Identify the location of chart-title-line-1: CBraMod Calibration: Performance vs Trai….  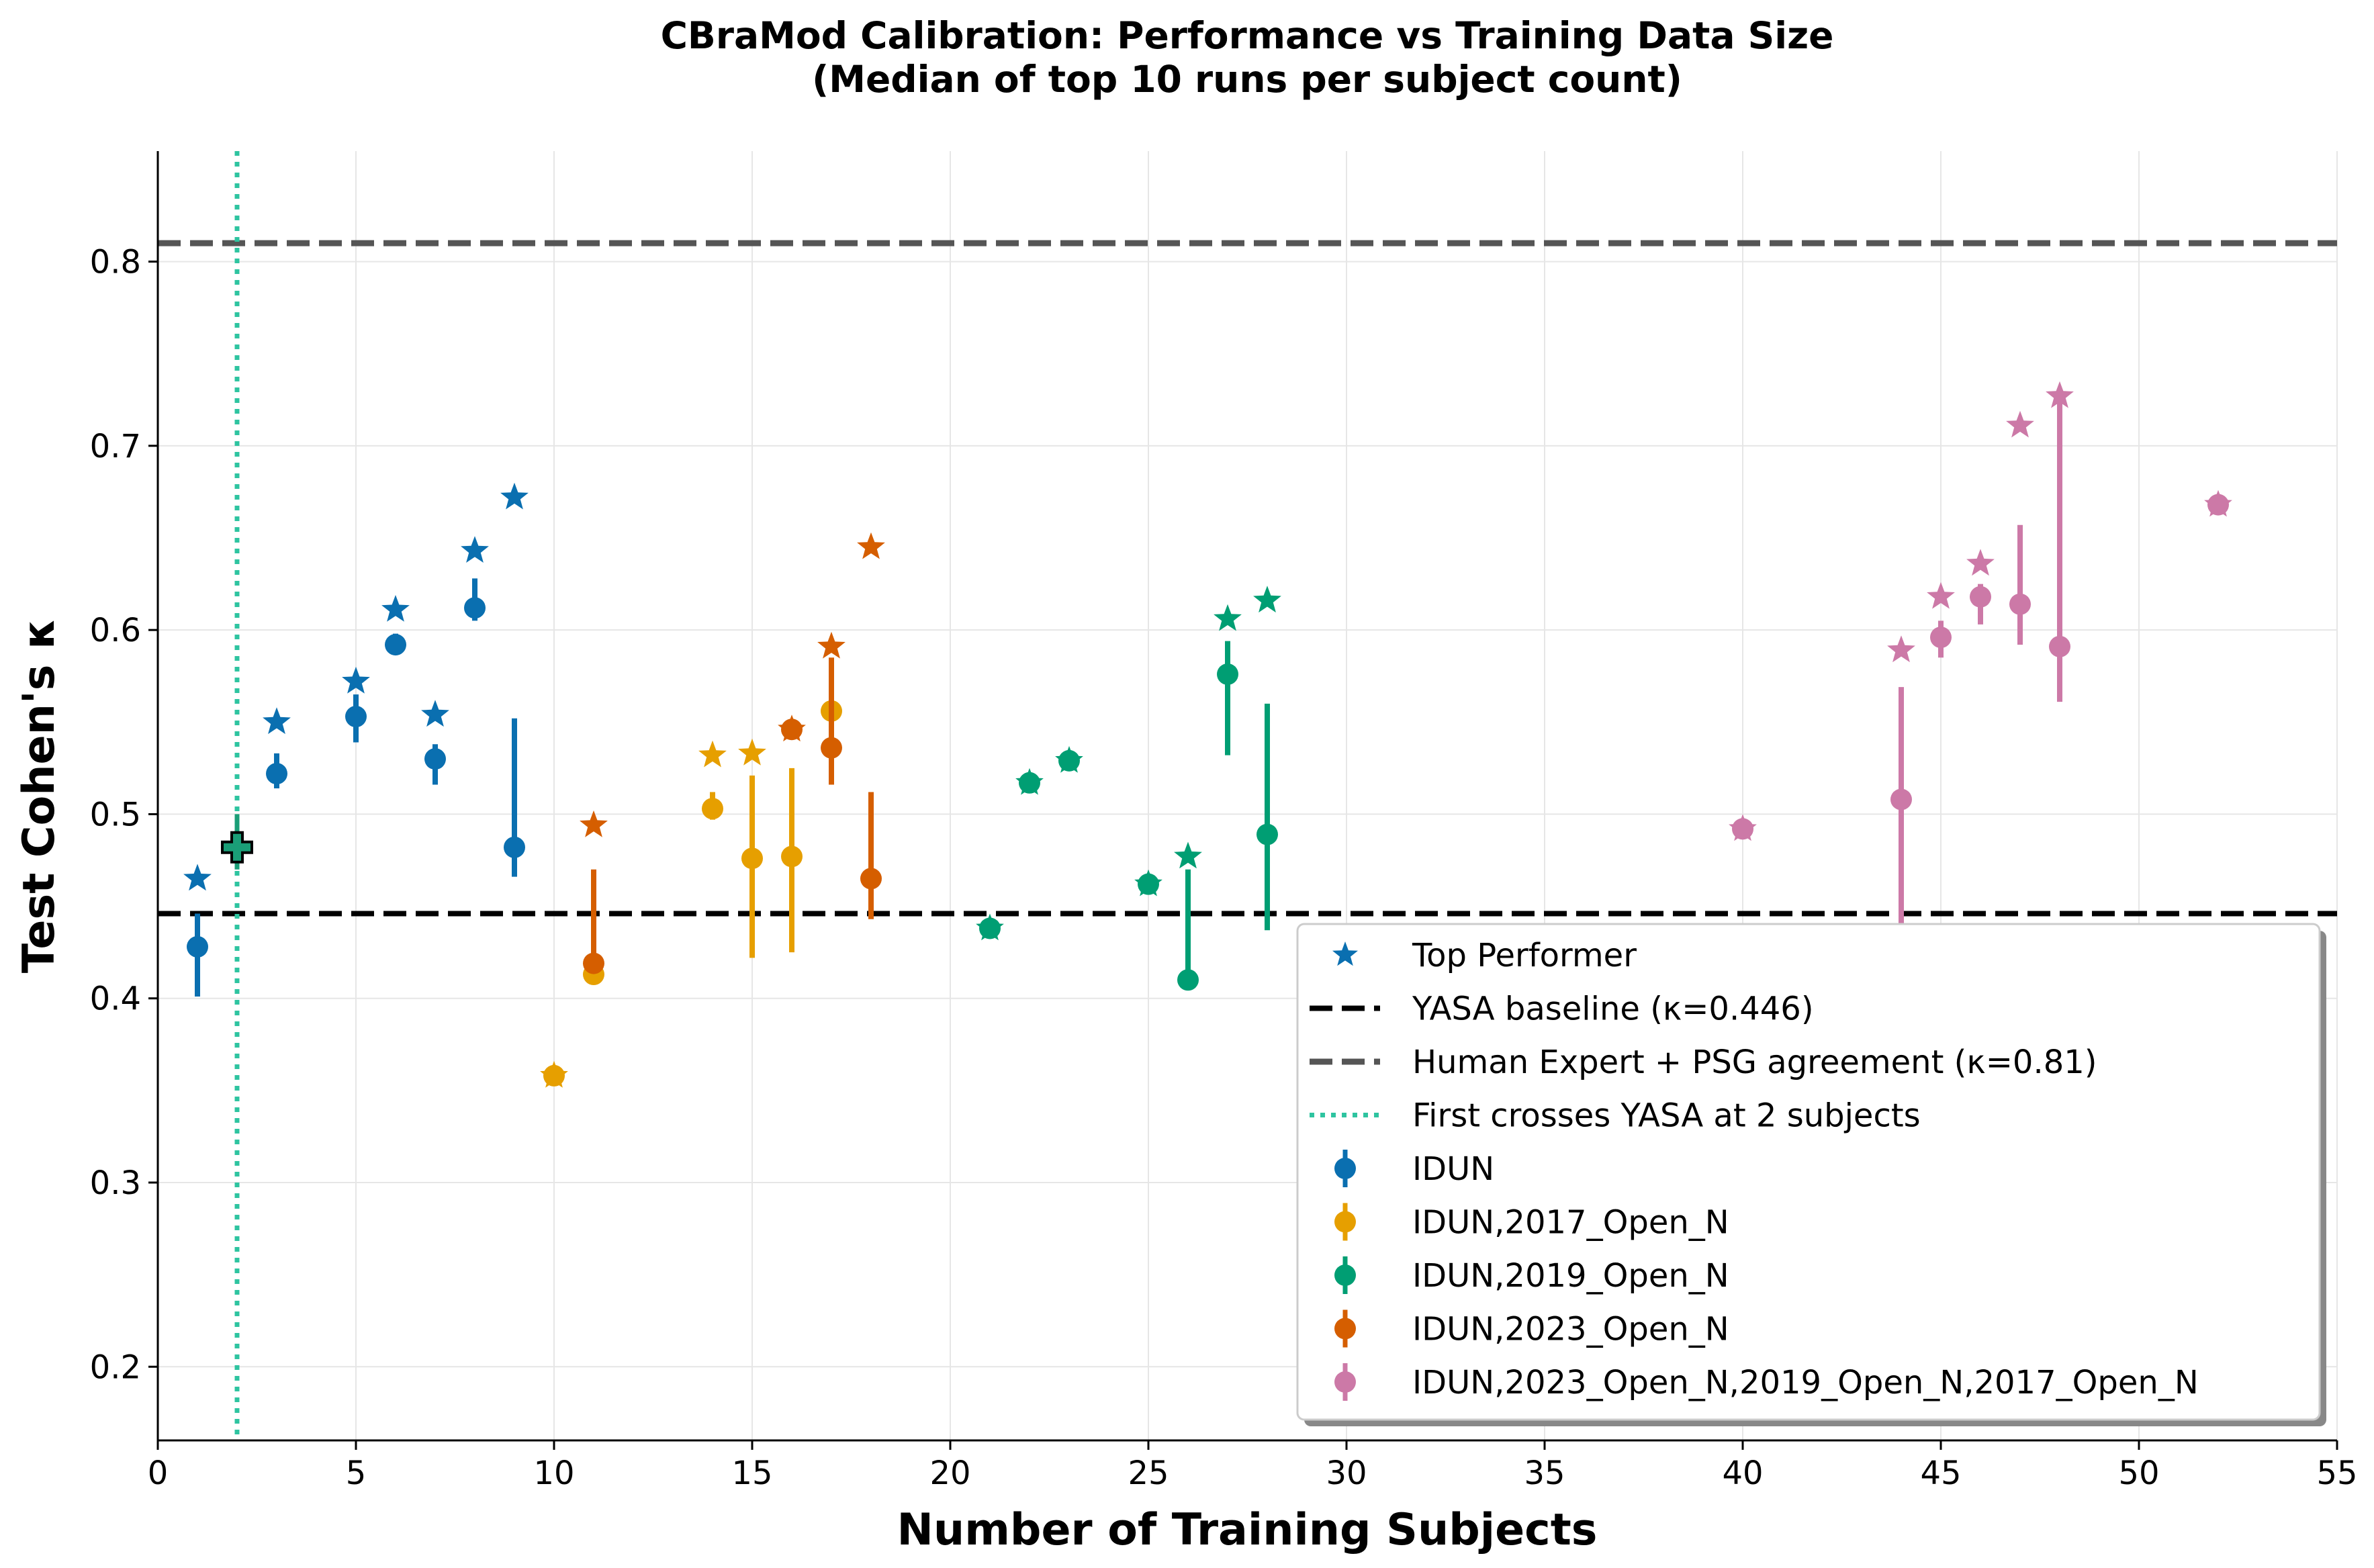
(1247, 35).